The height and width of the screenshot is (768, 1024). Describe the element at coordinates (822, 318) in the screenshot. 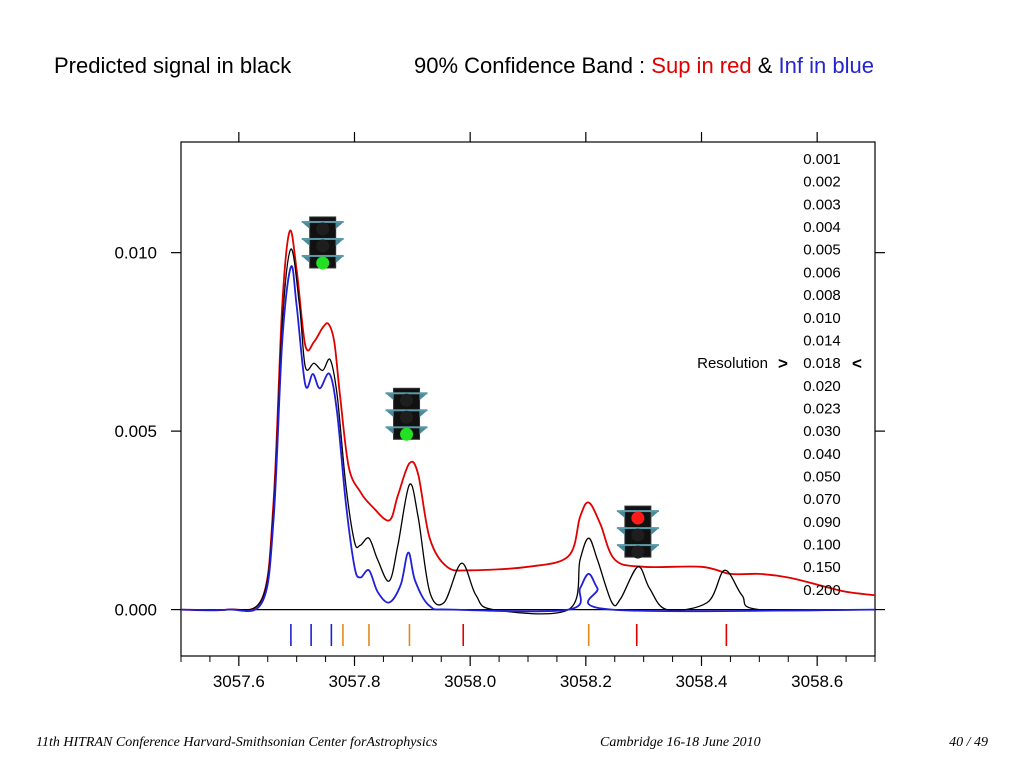

I see `resolution-value: 0.010` at that location.